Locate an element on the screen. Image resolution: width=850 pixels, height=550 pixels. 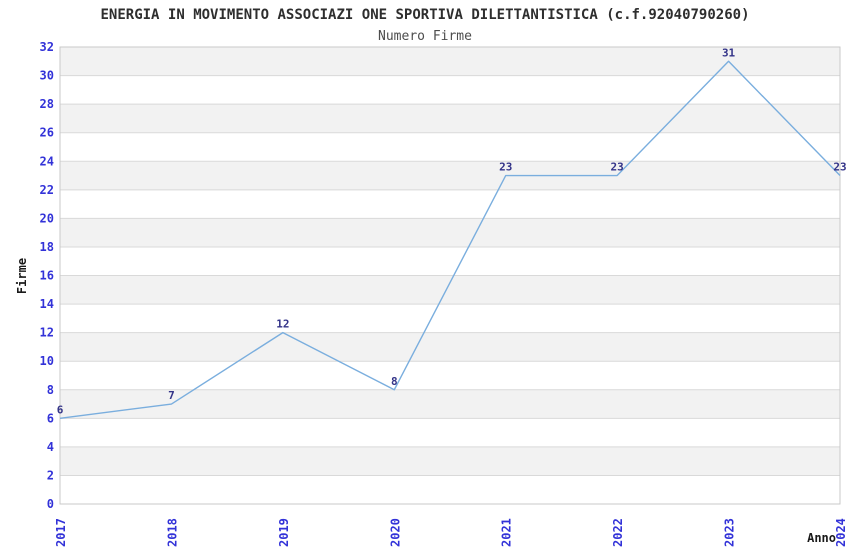
point-label: 8 is located at coordinates (394, 381).